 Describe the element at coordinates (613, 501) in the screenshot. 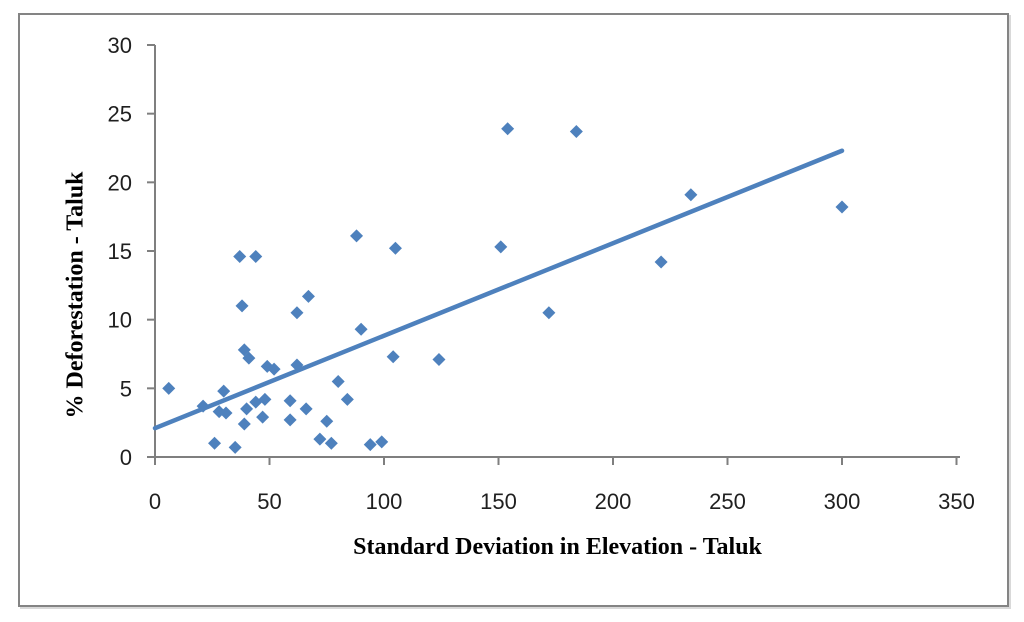

I see `x-tick-label: 200` at that location.